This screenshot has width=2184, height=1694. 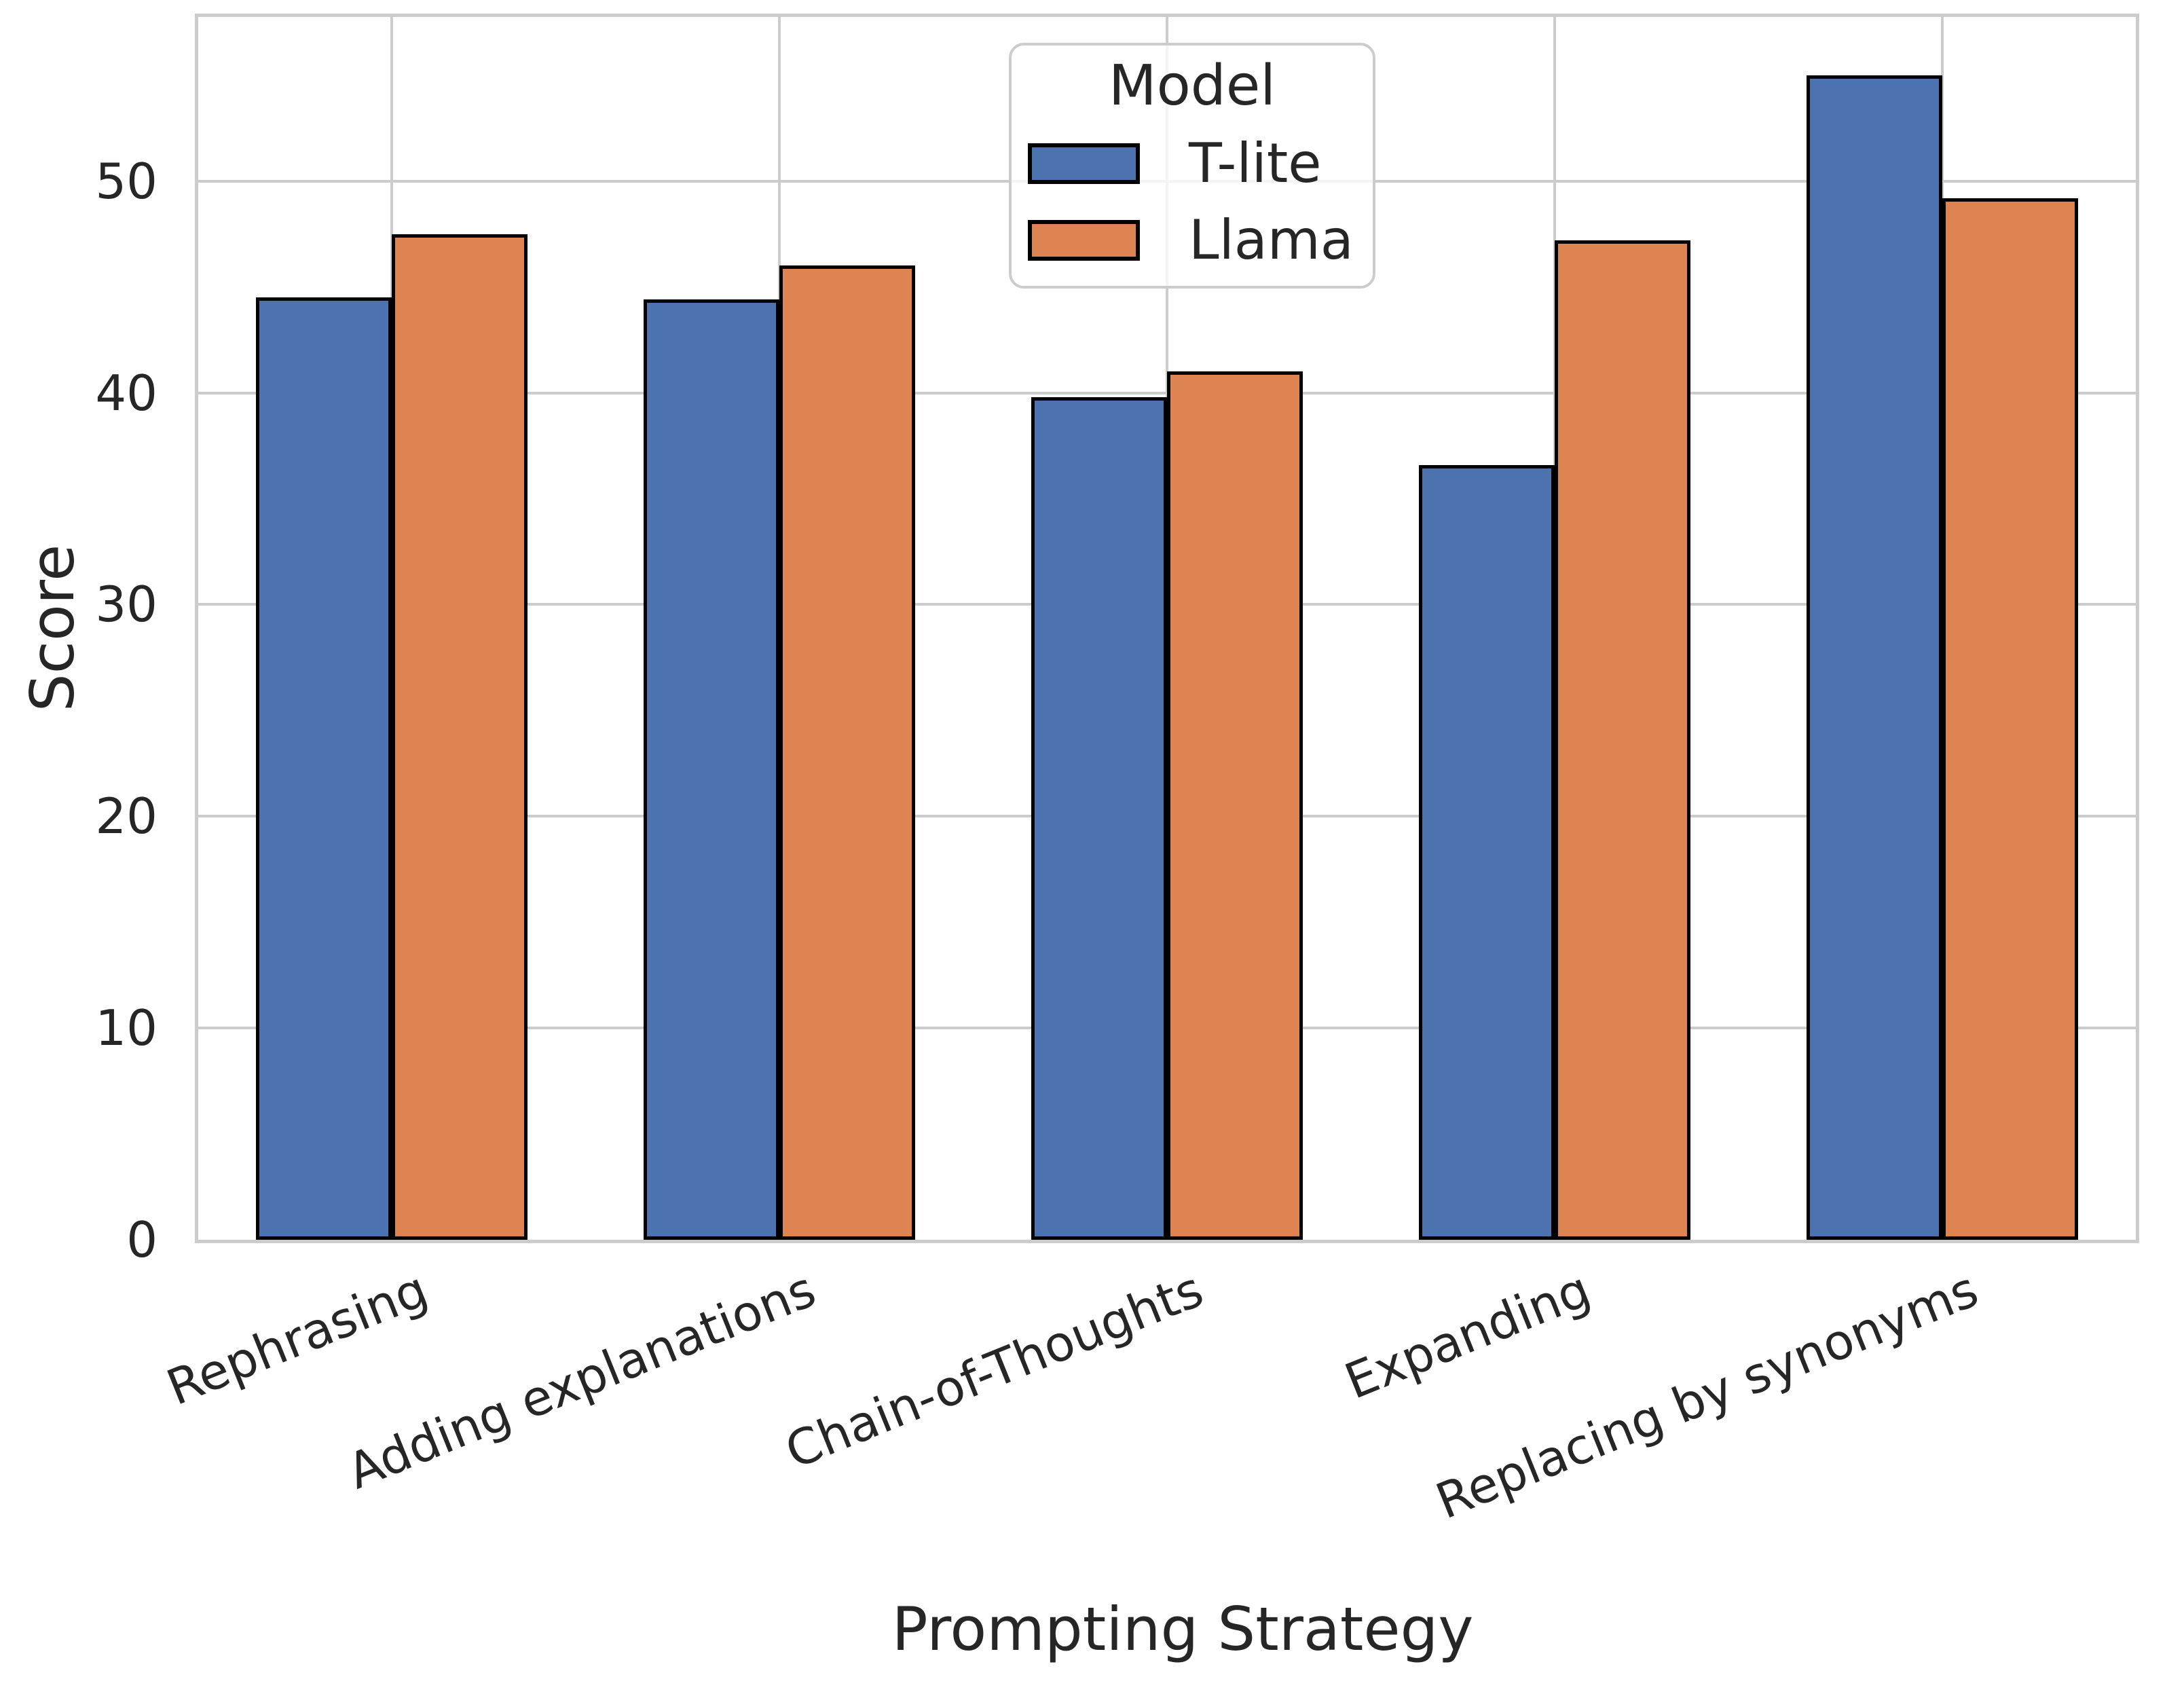 I want to click on x-tick-label-Expanding: Expanding, so click(x=1468, y=1335).